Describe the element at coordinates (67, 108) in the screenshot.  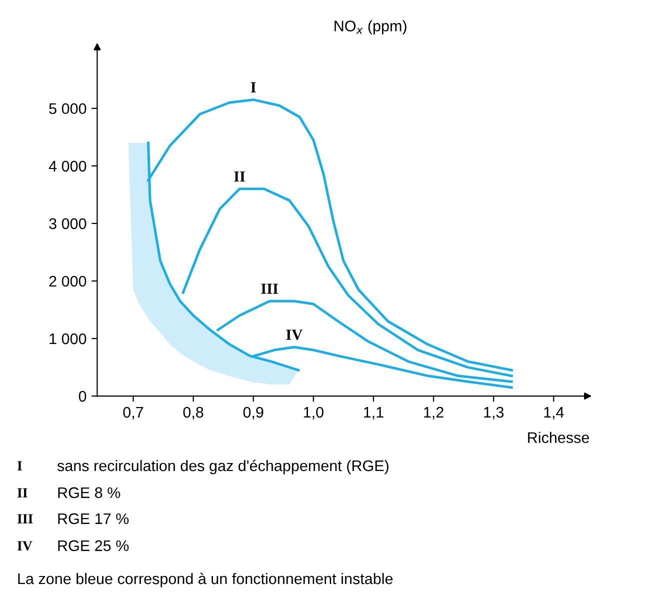
I see `y-tick-label: 5 000` at that location.